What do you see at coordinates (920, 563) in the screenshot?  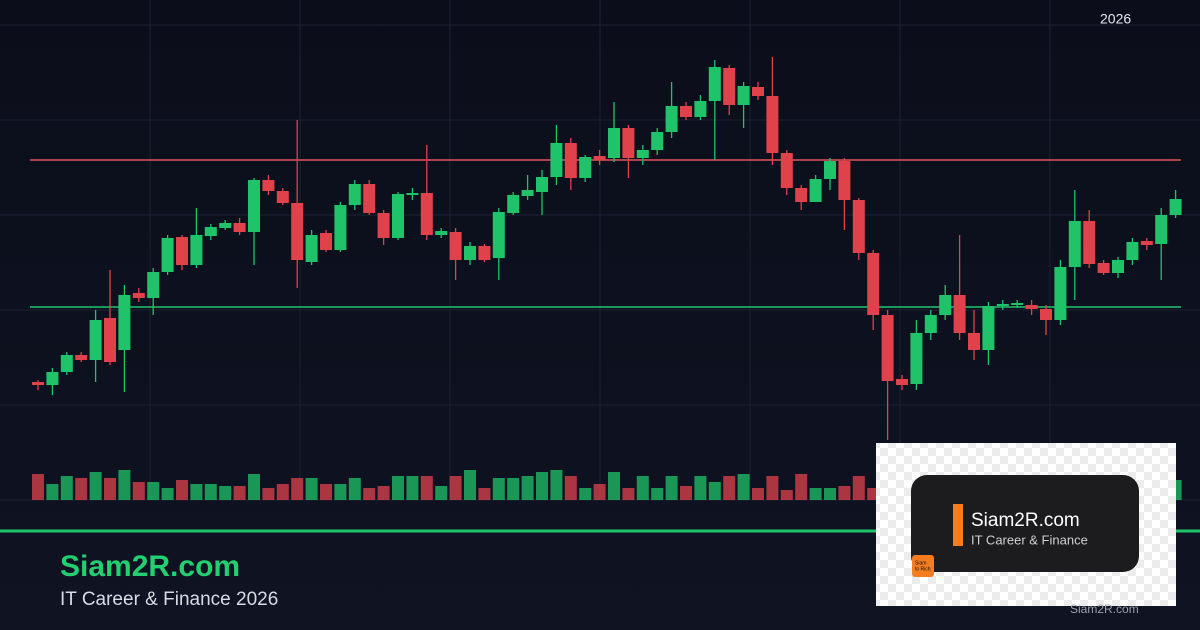 I see `logo-badge-text: Siam` at bounding box center [920, 563].